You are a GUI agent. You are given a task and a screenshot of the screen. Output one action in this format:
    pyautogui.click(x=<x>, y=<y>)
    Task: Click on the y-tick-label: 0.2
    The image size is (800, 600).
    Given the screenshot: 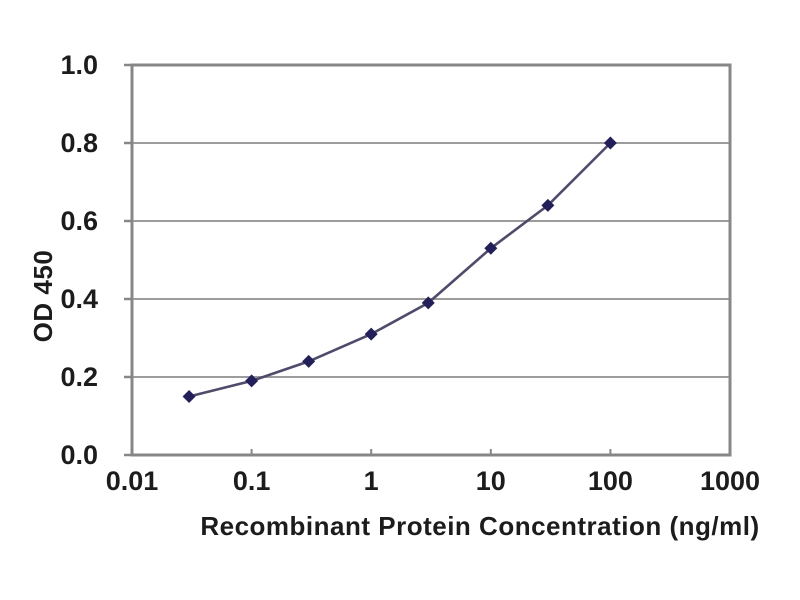 What is the action you would take?
    pyautogui.click(x=79, y=377)
    